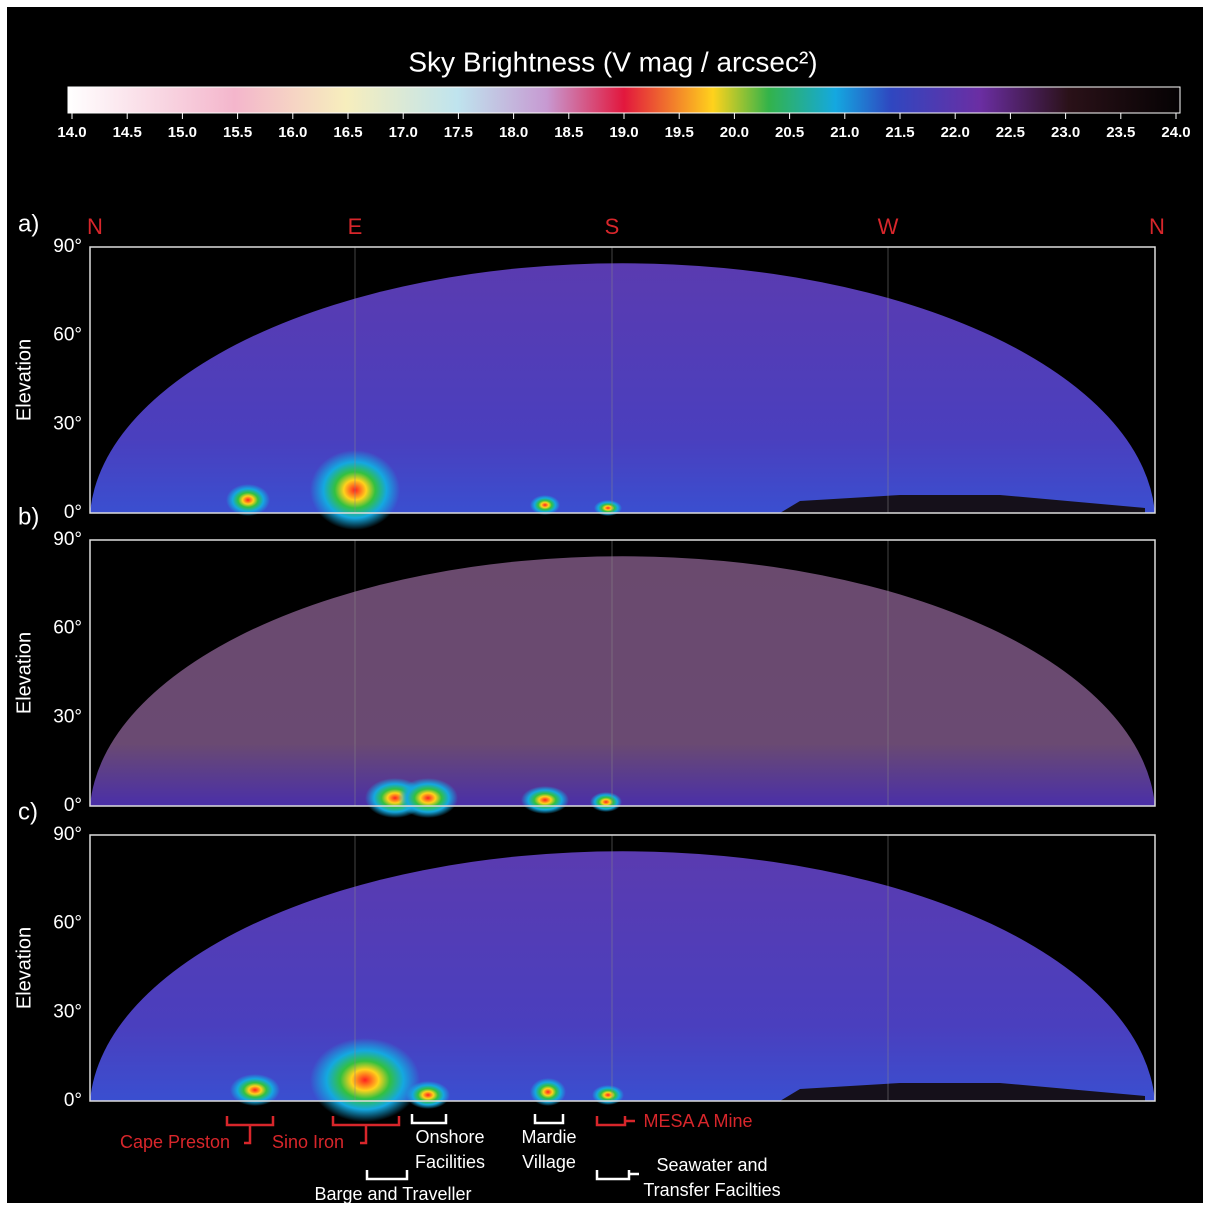  Describe the element at coordinates (549, 1162) in the screenshot. I see `annotation: Village` at that location.